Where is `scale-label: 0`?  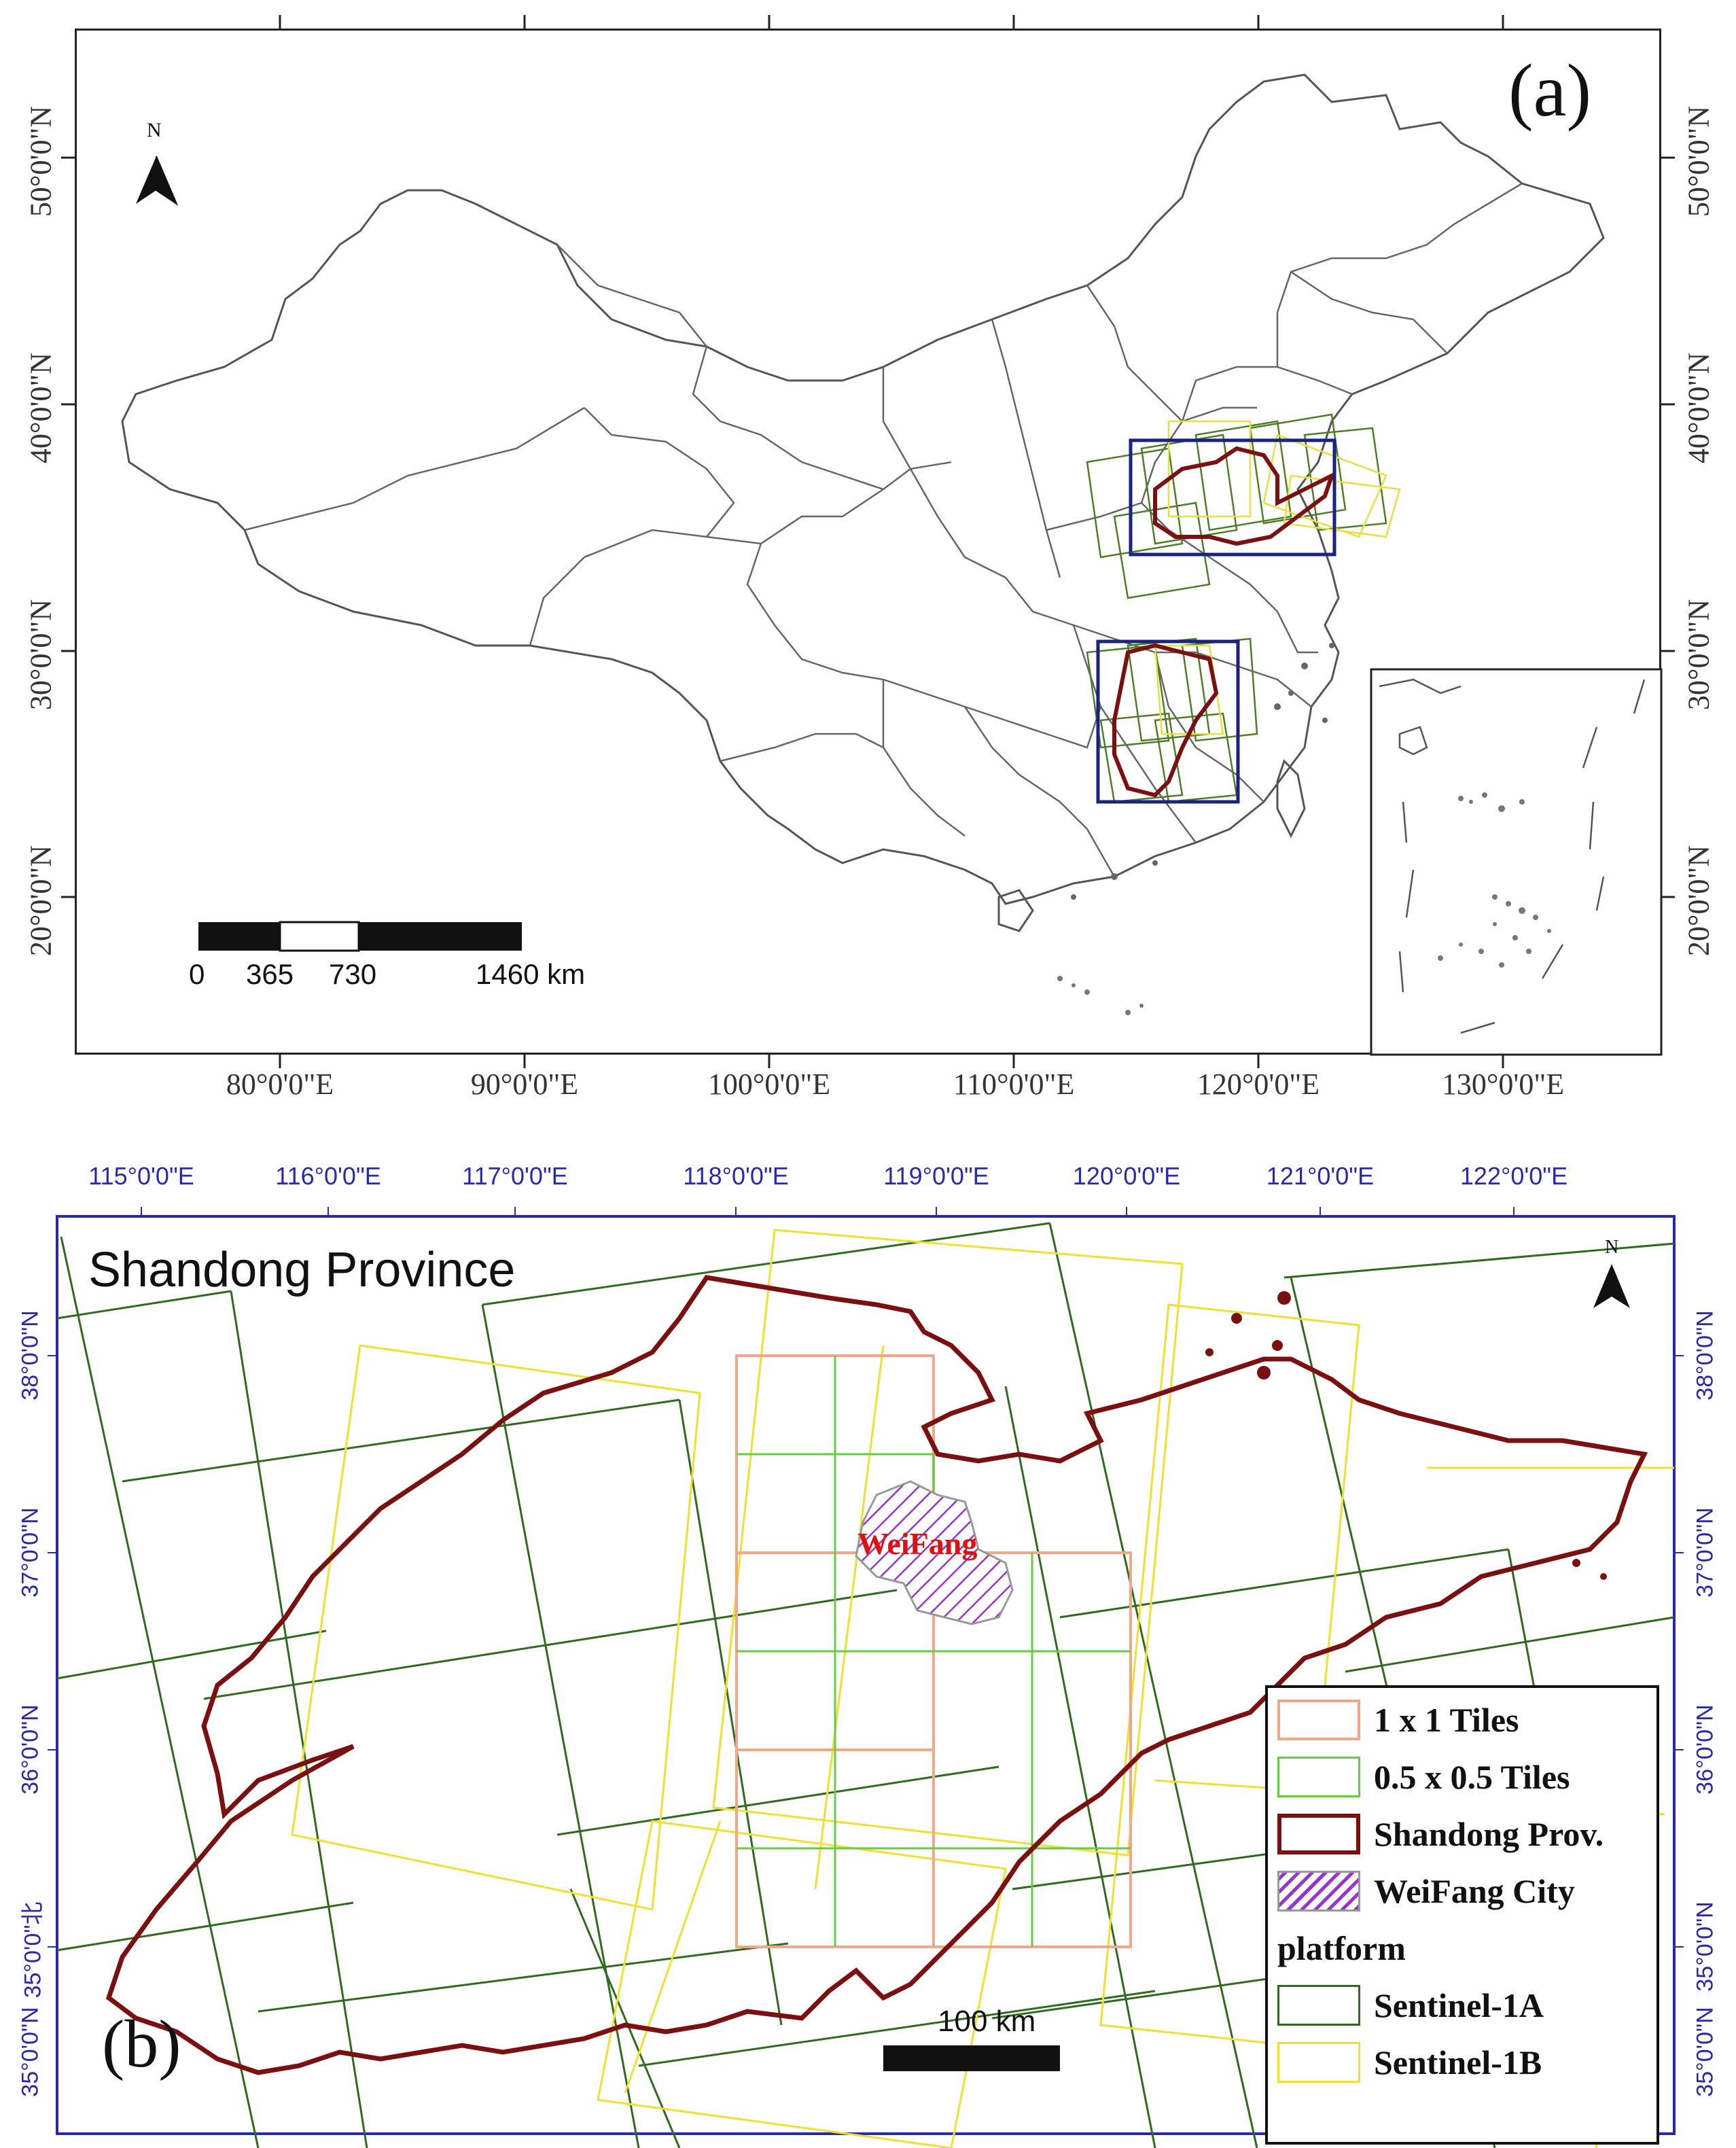 scale-label: 0 is located at coordinates (197, 974).